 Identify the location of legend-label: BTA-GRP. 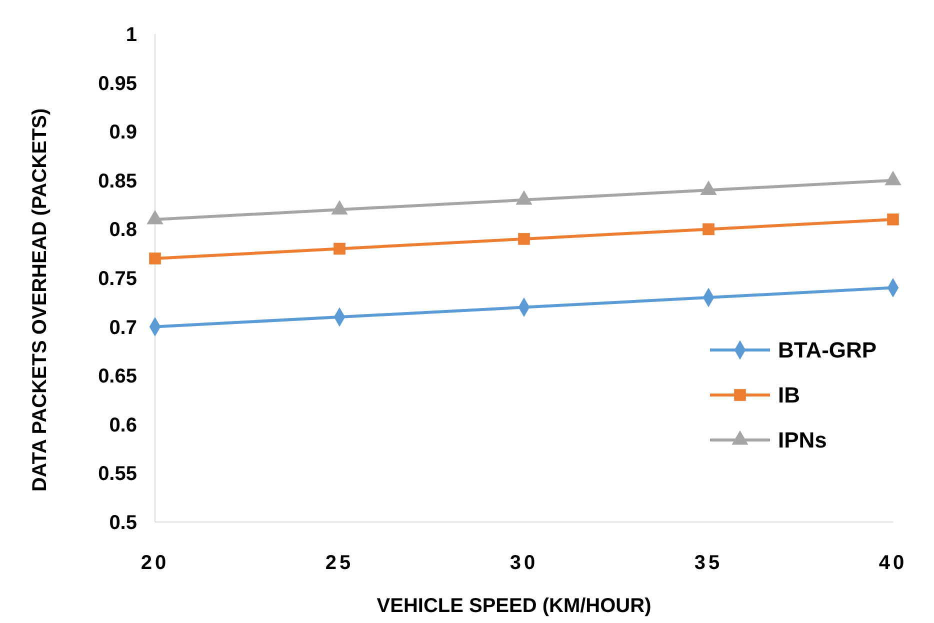
(827, 350).